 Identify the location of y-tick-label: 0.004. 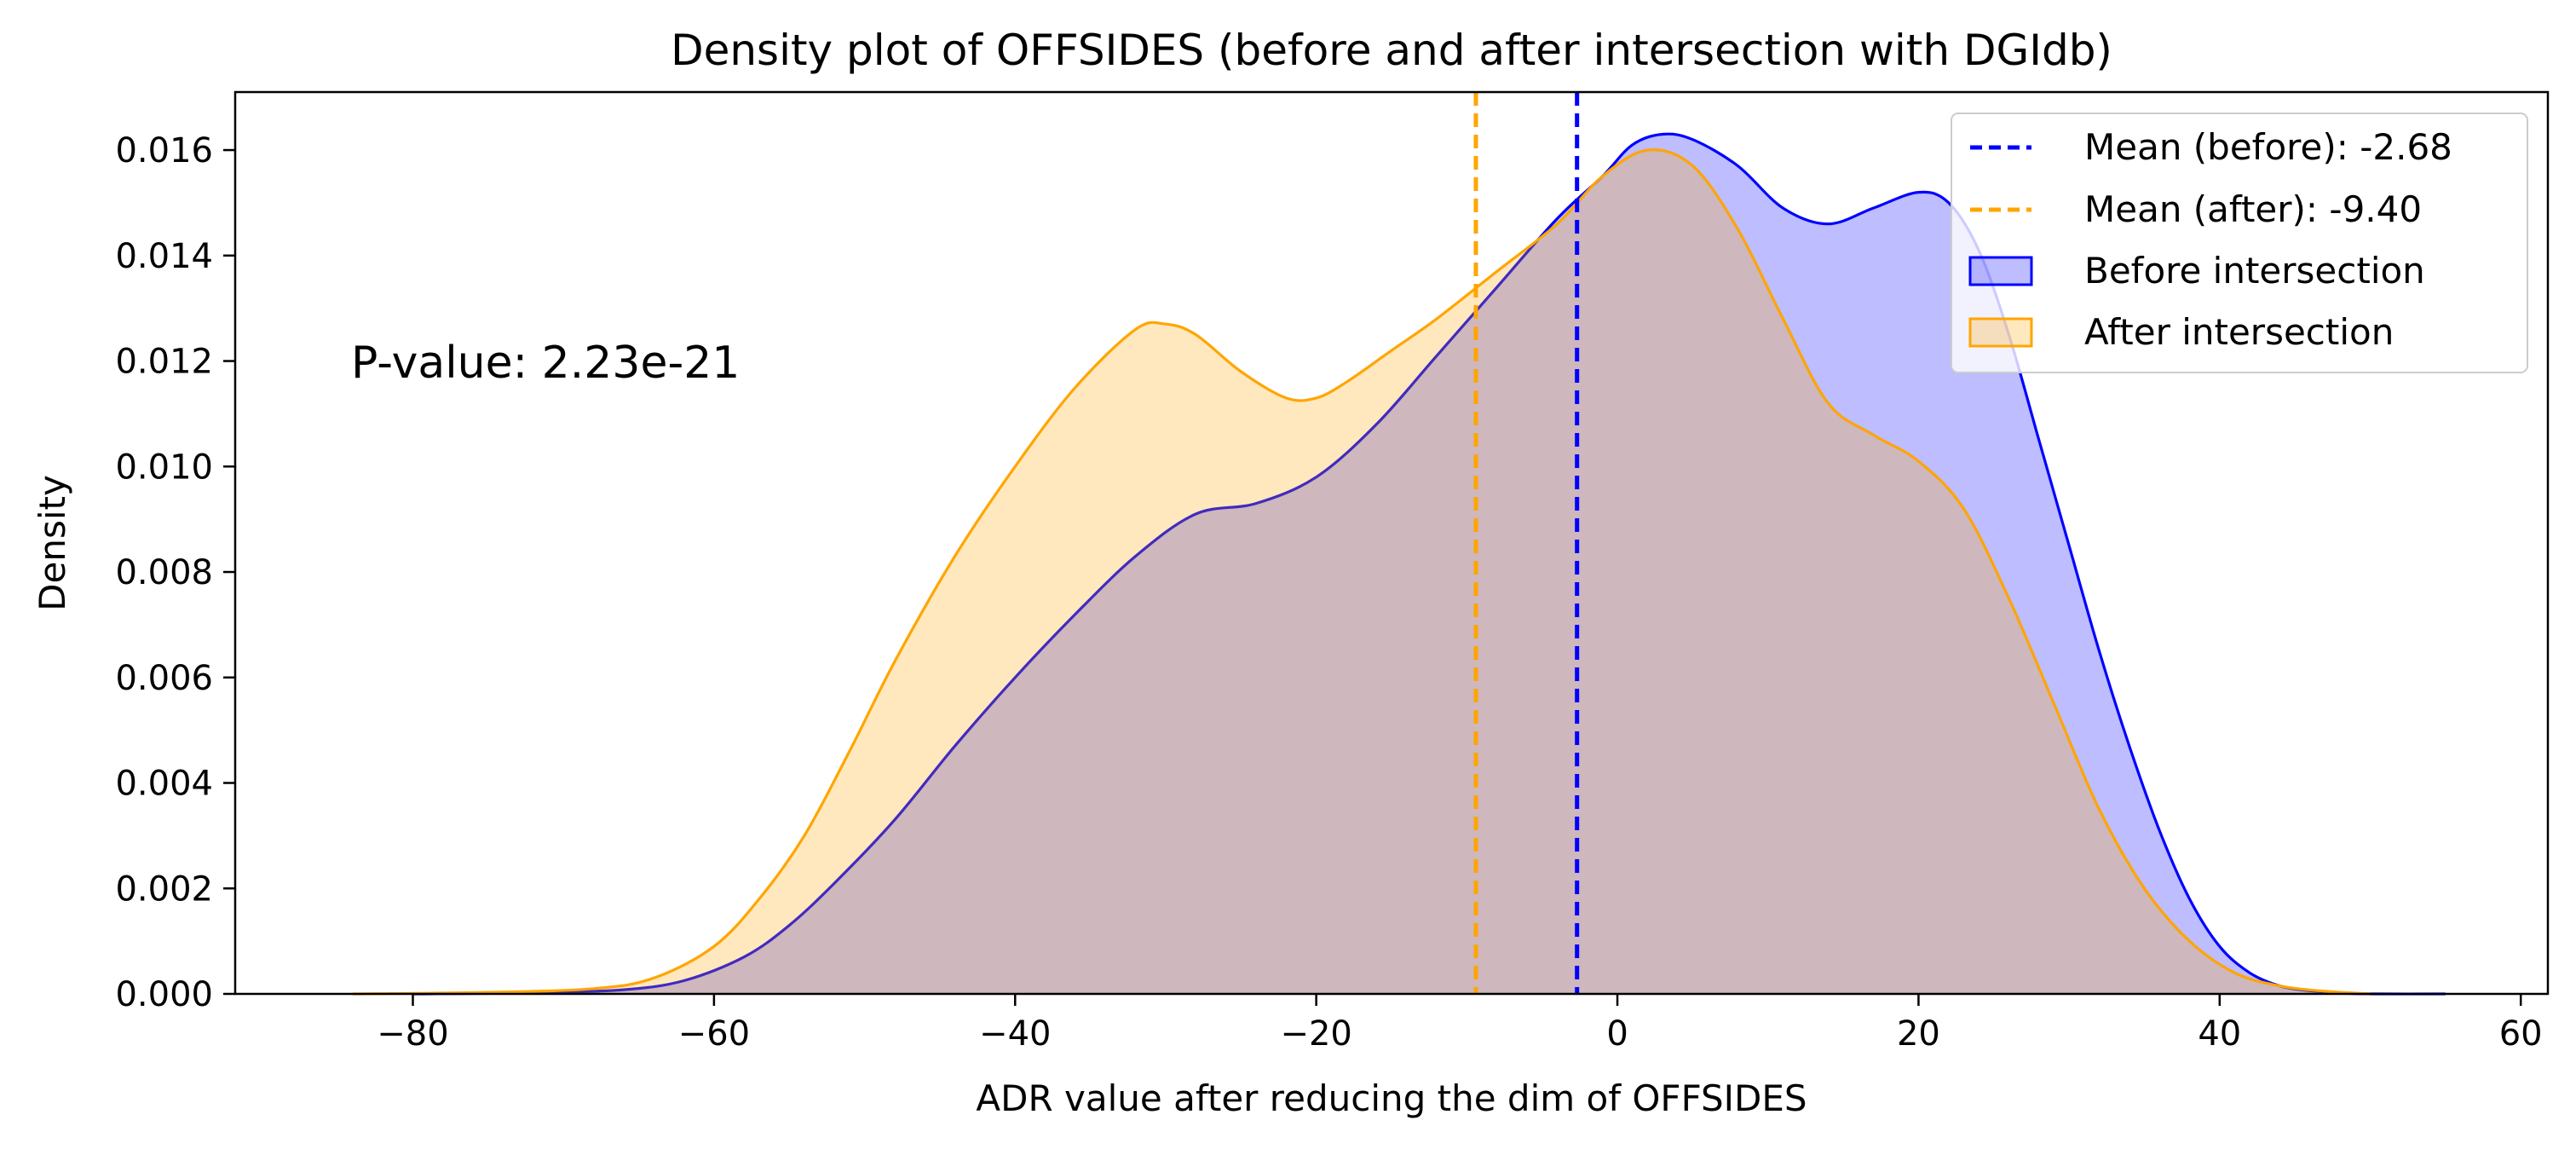
(164, 784).